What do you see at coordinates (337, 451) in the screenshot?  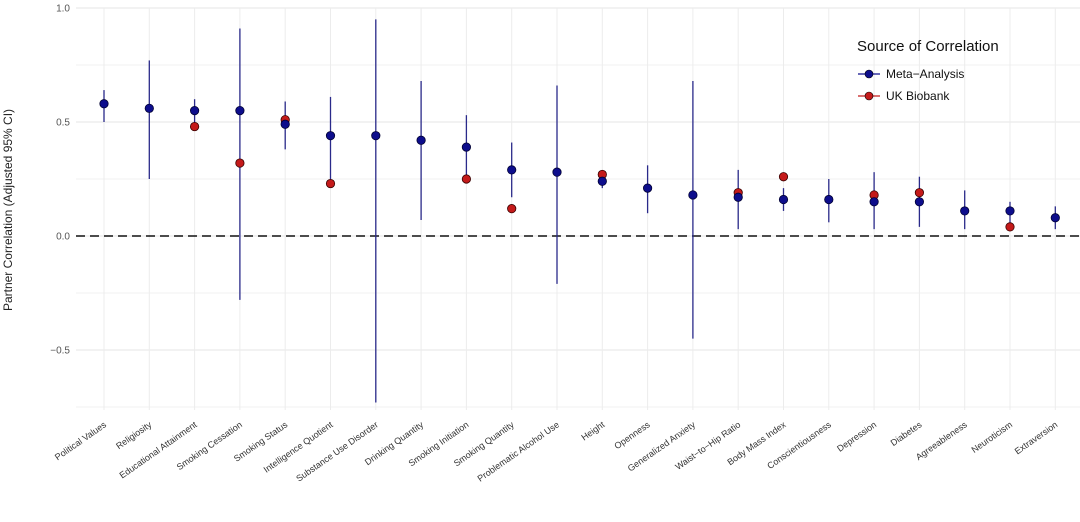 I see `x-tick-label: Substance Use Disorder` at bounding box center [337, 451].